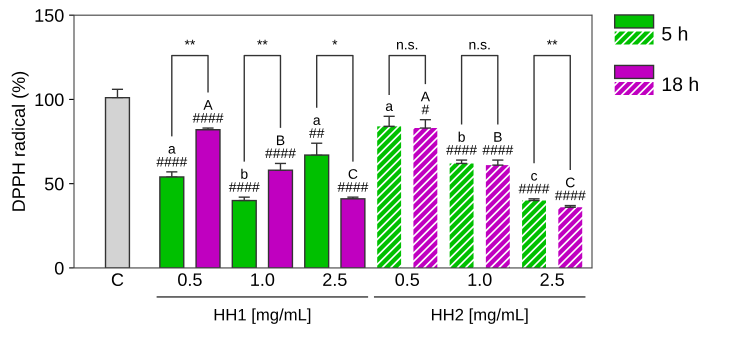 The width and height of the screenshot is (740, 337). Describe the element at coordinates (172, 156) in the screenshot. I see `data-label: a ####` at that location.